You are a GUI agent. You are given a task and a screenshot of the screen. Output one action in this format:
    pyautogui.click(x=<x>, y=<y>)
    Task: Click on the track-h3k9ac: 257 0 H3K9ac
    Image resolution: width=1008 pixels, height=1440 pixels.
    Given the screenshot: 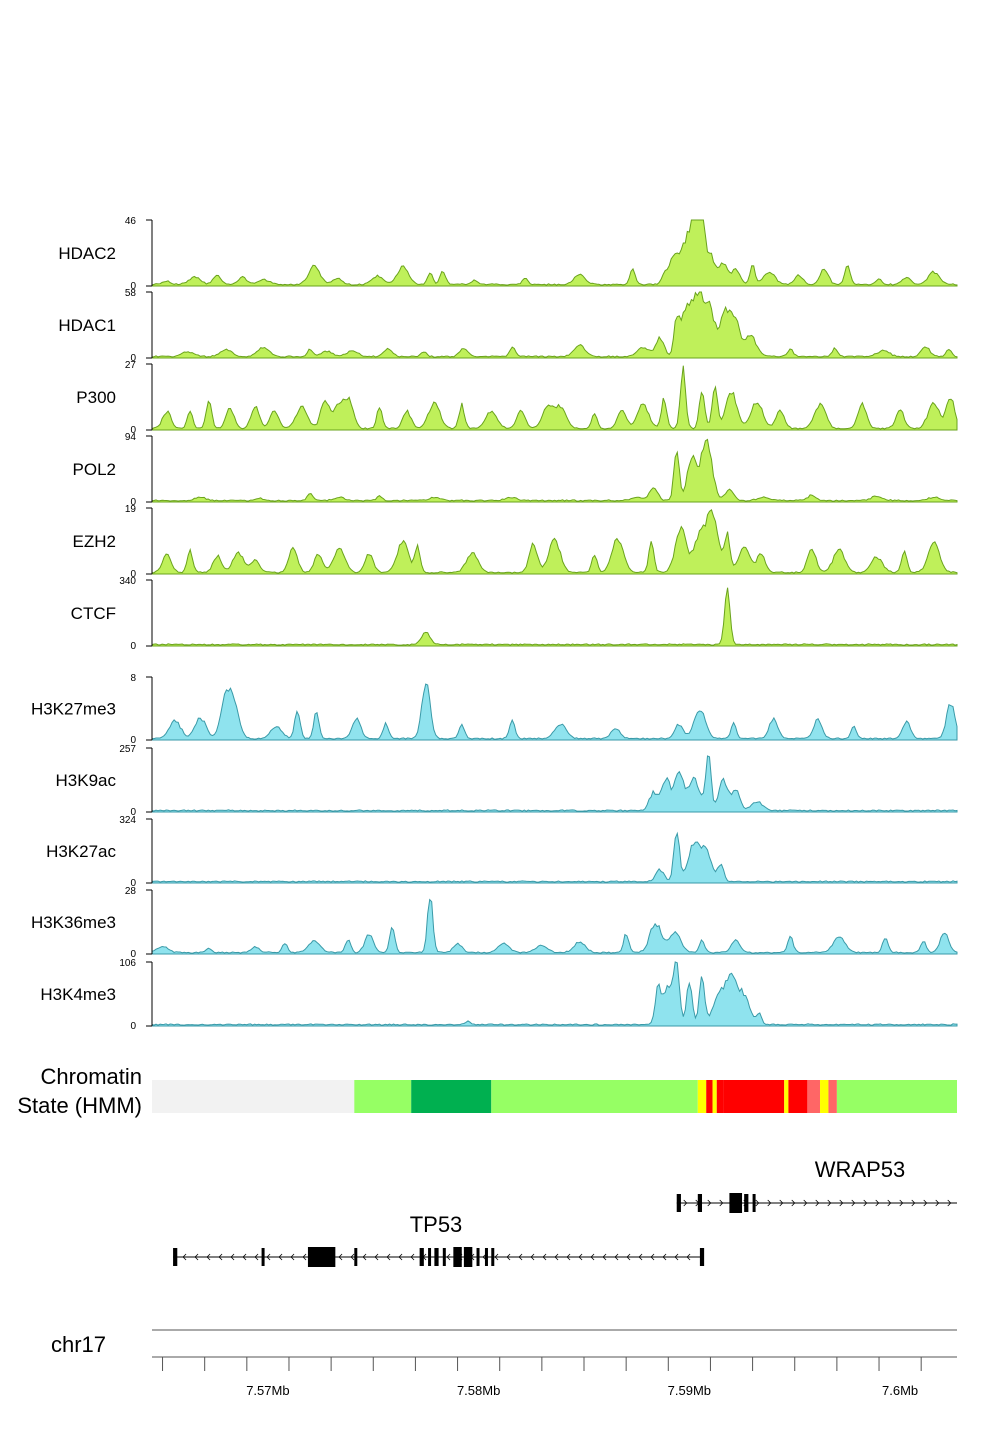 What is the action you would take?
    pyautogui.click(x=507, y=781)
    